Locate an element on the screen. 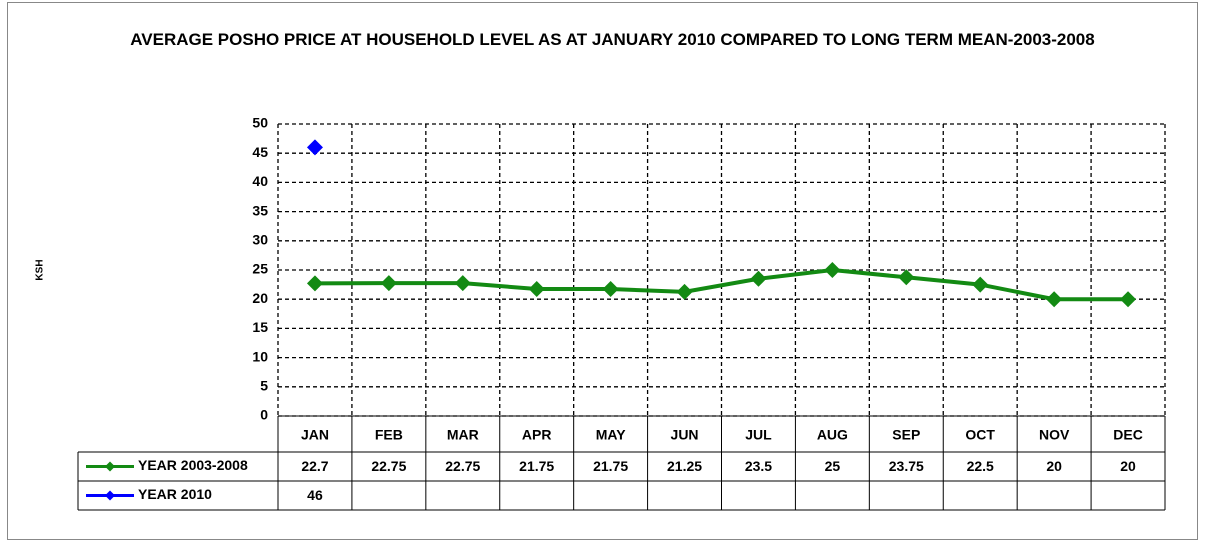  series-line is located at coordinates (721, 284).